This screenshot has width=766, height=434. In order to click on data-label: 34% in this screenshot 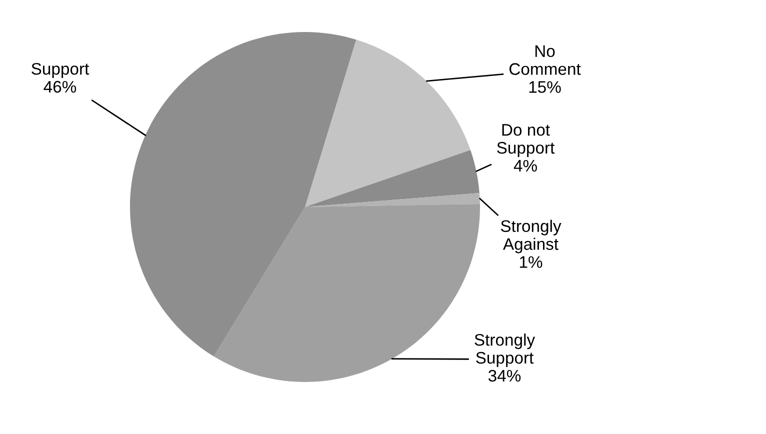, I will do `click(504, 376)`.